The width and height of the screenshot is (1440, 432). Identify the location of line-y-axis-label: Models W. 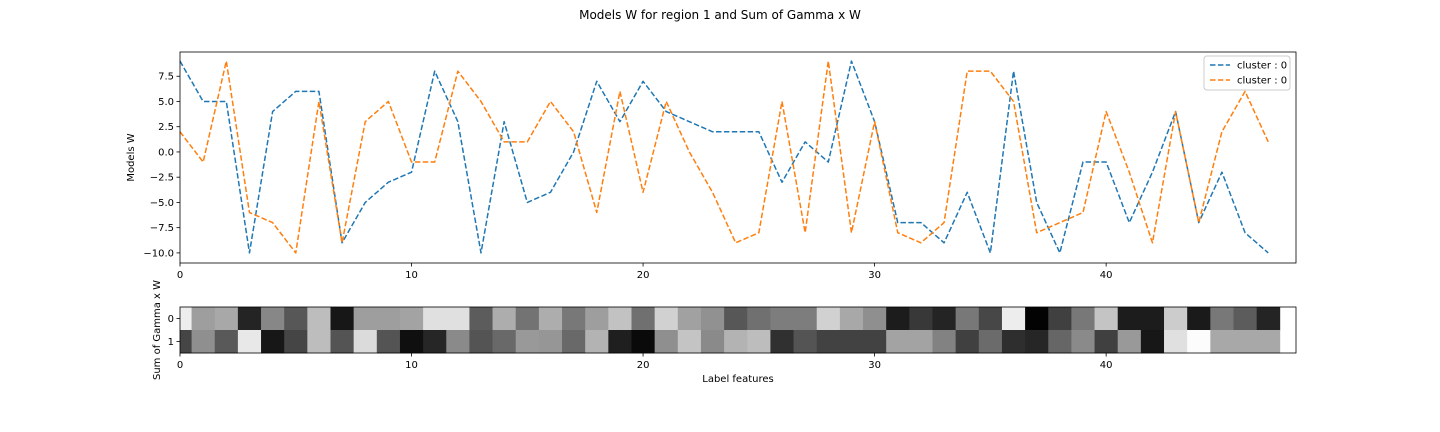
(131, 157).